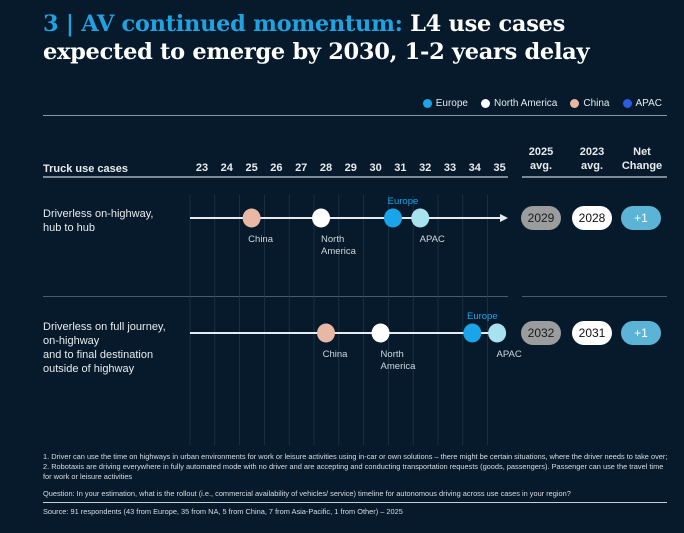  Describe the element at coordinates (642, 152) in the screenshot. I see `header-net-line1: Net` at that location.